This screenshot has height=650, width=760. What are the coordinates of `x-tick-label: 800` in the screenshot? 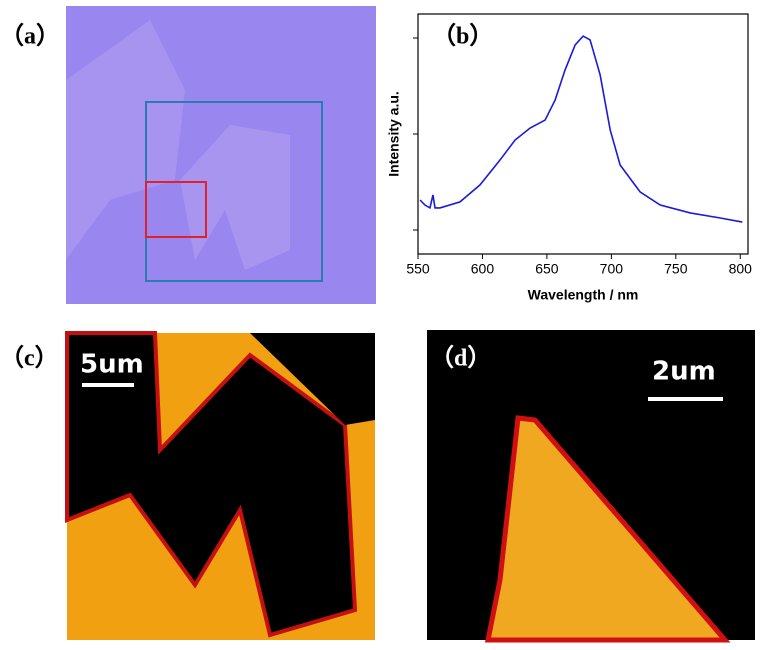 It's located at (741, 269).